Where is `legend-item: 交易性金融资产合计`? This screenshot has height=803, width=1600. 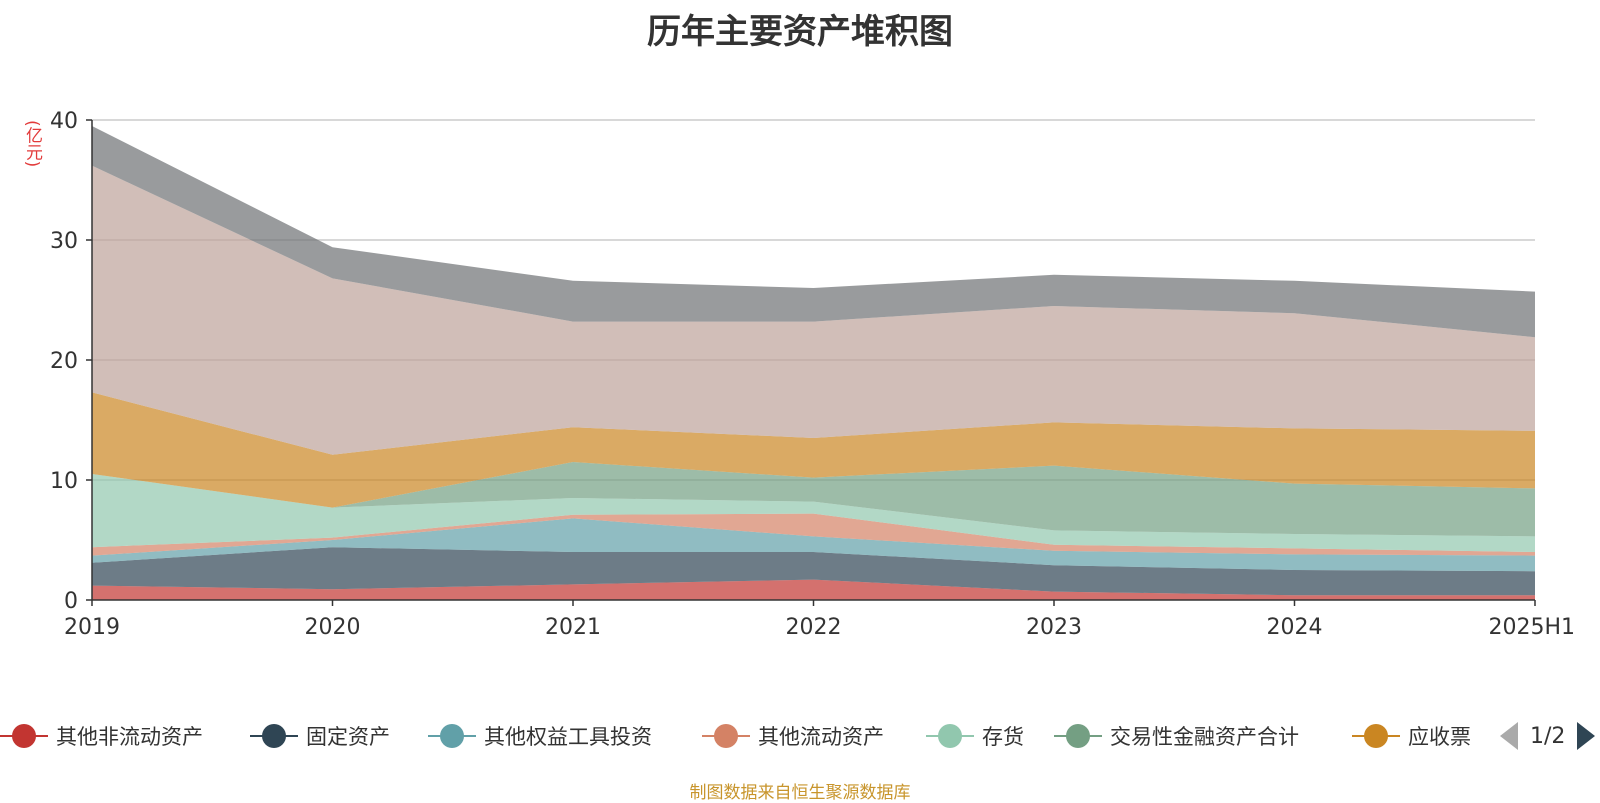 legend-item: 交易性金融资产合计 is located at coordinates (1176, 736).